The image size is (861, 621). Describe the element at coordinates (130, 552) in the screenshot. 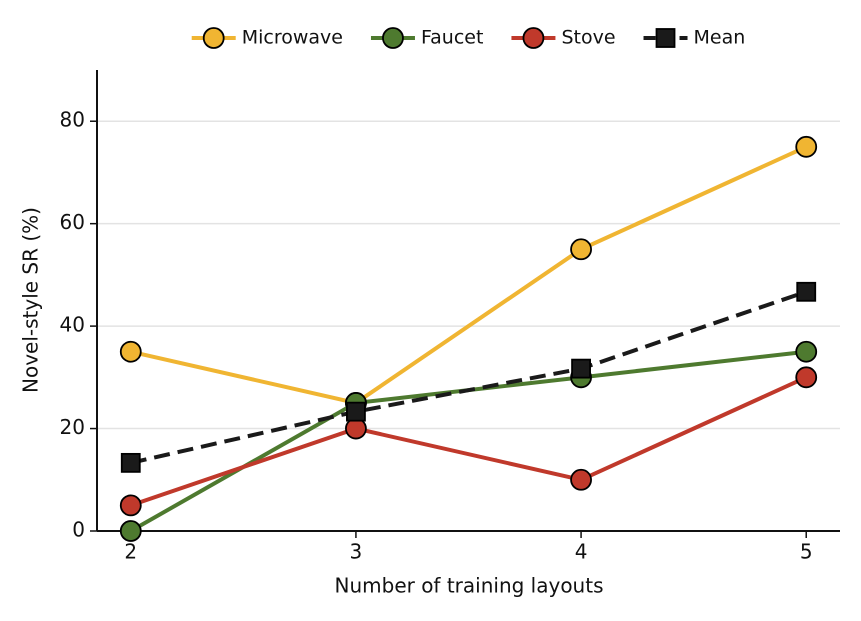

I see `x-tick-label: 2` at that location.